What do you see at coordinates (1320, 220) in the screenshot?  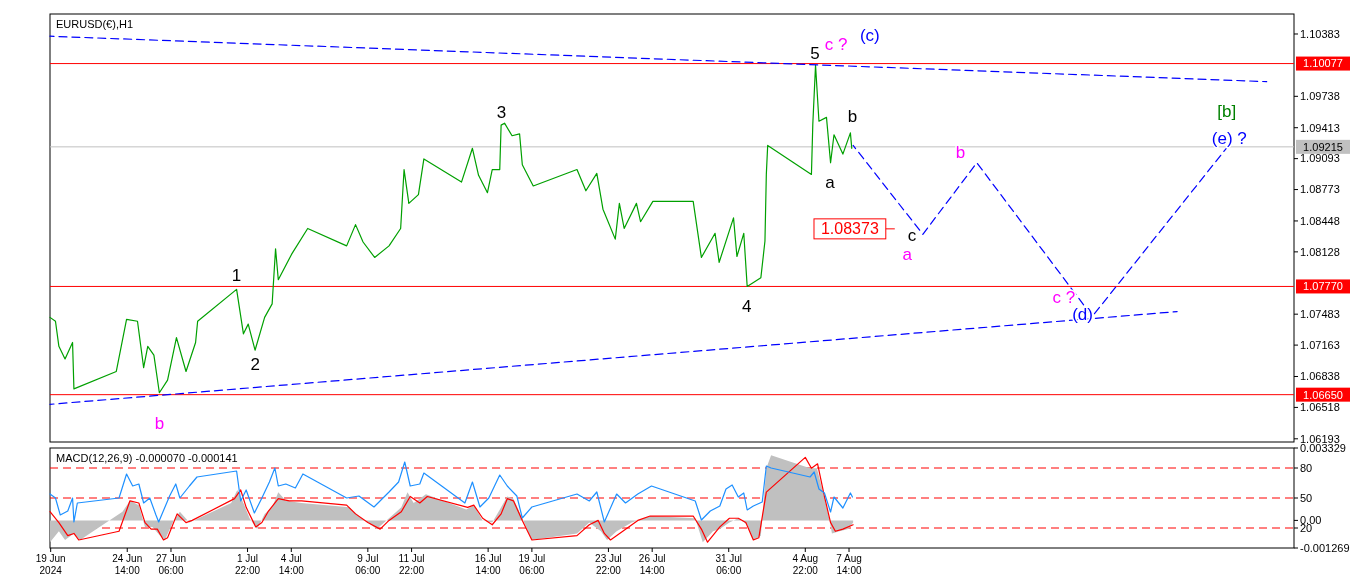 I see `y-tick-label: 1.08448` at bounding box center [1320, 220].